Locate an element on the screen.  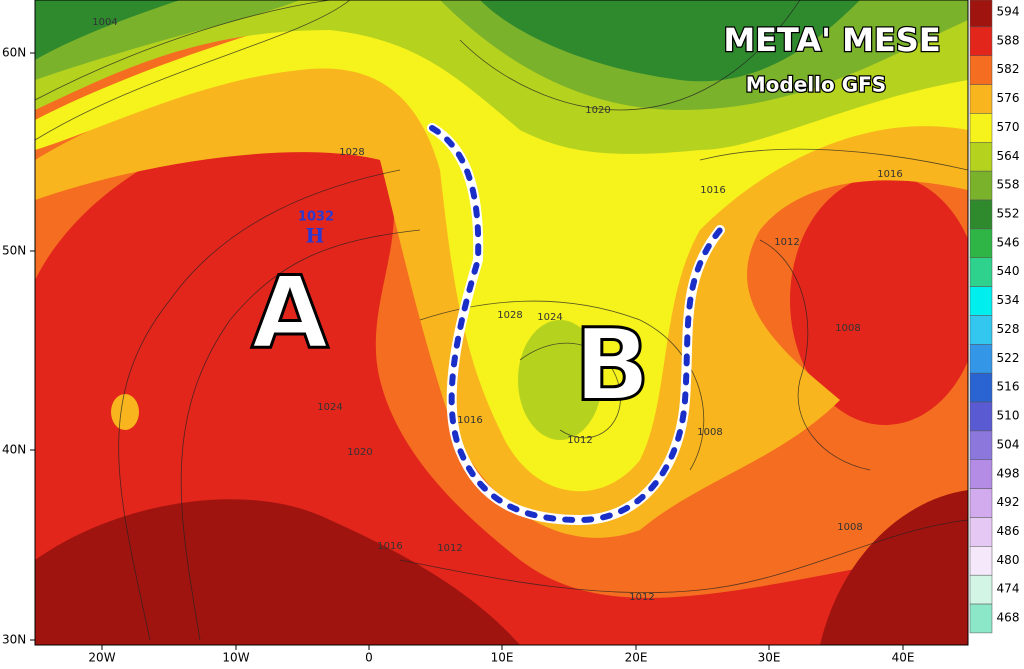
colorbar-label: 546 is located at coordinates (1008, 242).